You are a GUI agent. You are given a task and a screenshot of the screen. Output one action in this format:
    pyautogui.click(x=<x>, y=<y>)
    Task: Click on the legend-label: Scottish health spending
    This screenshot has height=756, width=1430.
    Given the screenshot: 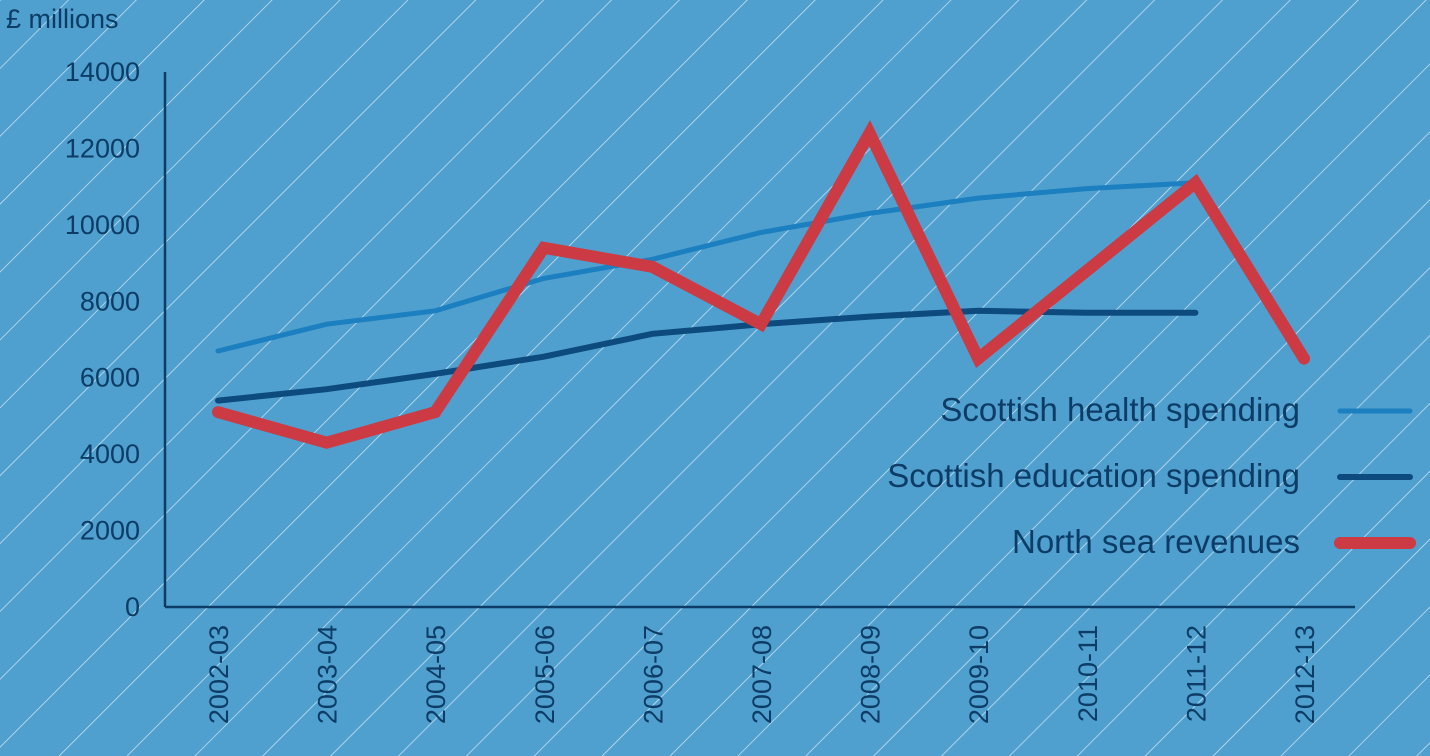 What is the action you would take?
    pyautogui.click(x=1120, y=409)
    